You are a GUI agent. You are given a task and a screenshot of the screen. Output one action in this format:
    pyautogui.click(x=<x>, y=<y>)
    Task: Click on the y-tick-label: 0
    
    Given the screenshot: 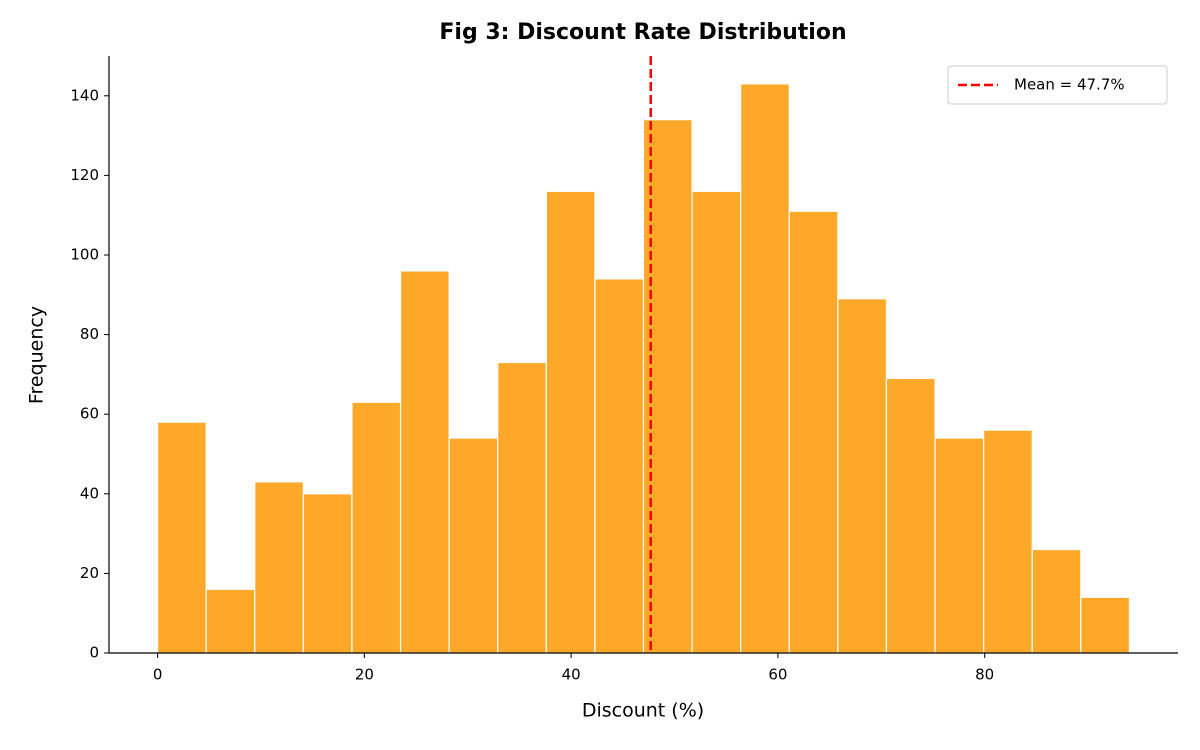 What is the action you would take?
    pyautogui.click(x=94, y=653)
    